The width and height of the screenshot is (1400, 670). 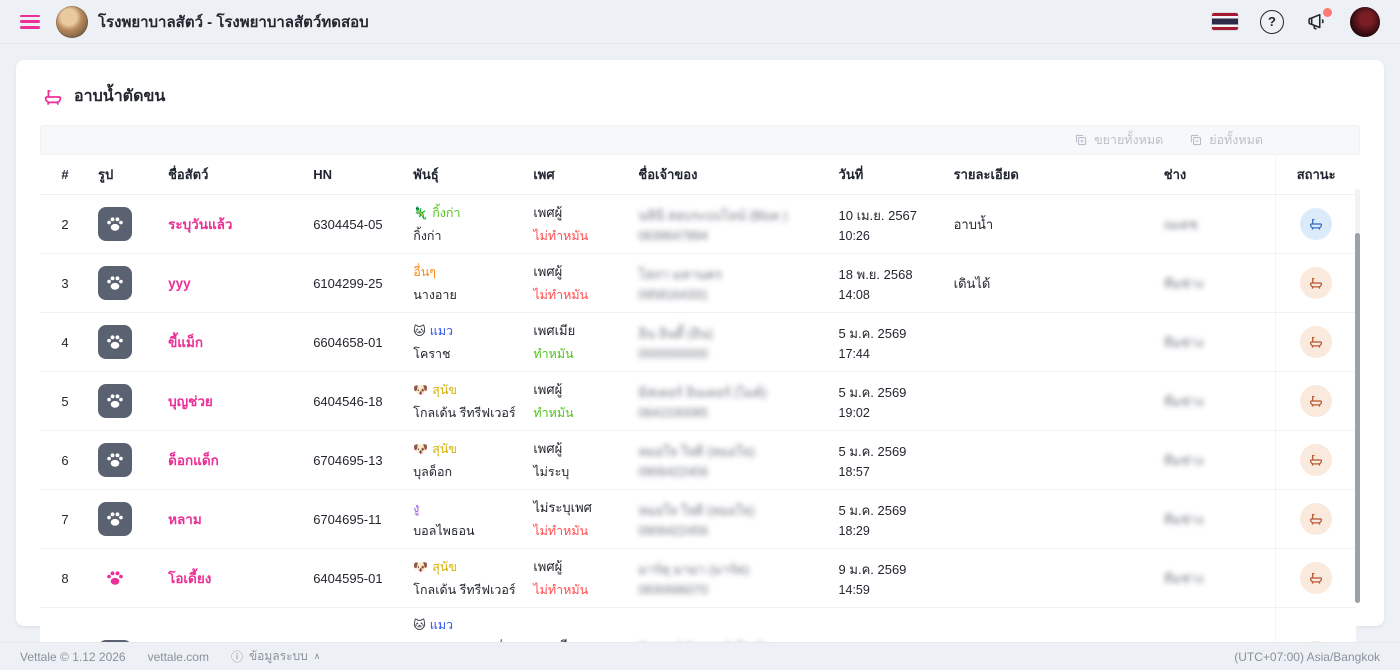 I want to click on owner-name: หมอใจ ใจดี (หมอใจ), so click(x=696, y=510).